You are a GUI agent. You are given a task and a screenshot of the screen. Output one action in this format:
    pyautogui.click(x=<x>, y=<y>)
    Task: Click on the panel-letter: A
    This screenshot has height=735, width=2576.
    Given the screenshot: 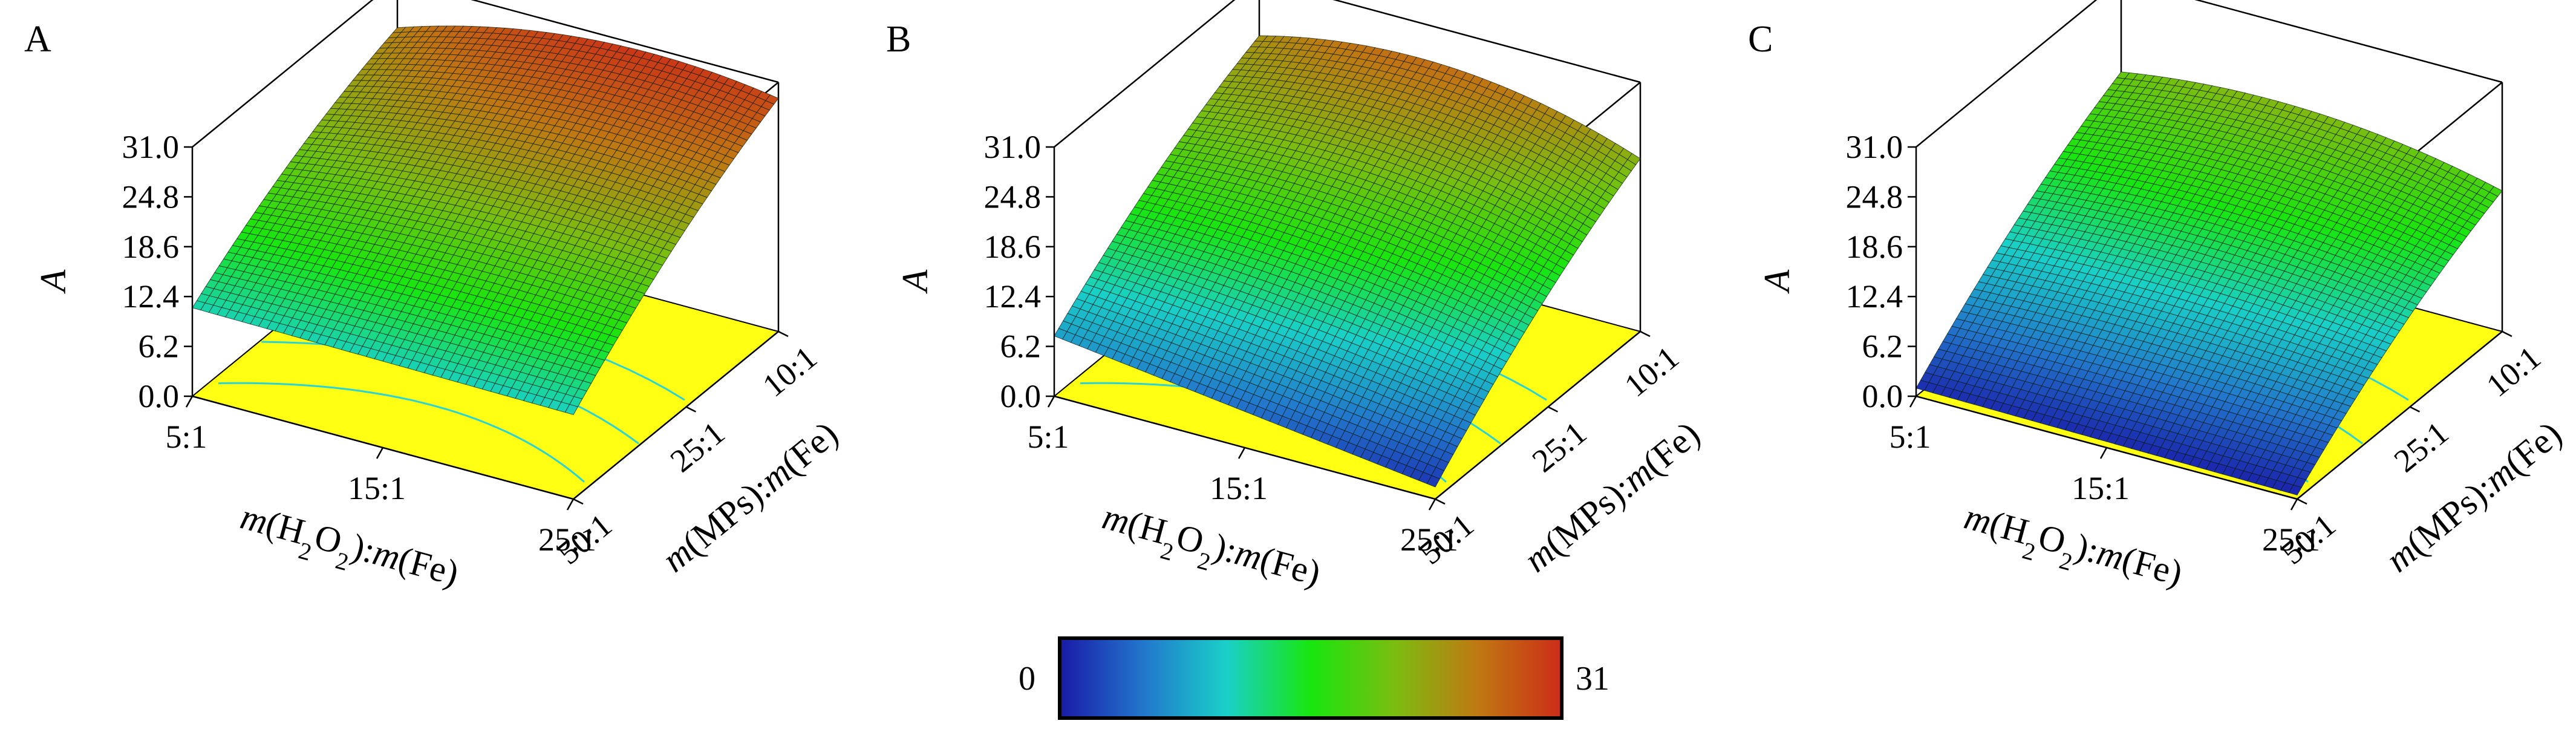 What is the action you would take?
    pyautogui.click(x=37, y=40)
    